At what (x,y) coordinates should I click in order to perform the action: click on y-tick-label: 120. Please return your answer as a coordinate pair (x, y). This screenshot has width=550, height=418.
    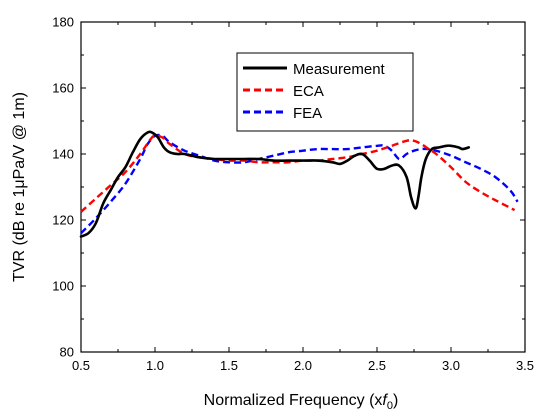
    Looking at the image, I should click on (63, 220).